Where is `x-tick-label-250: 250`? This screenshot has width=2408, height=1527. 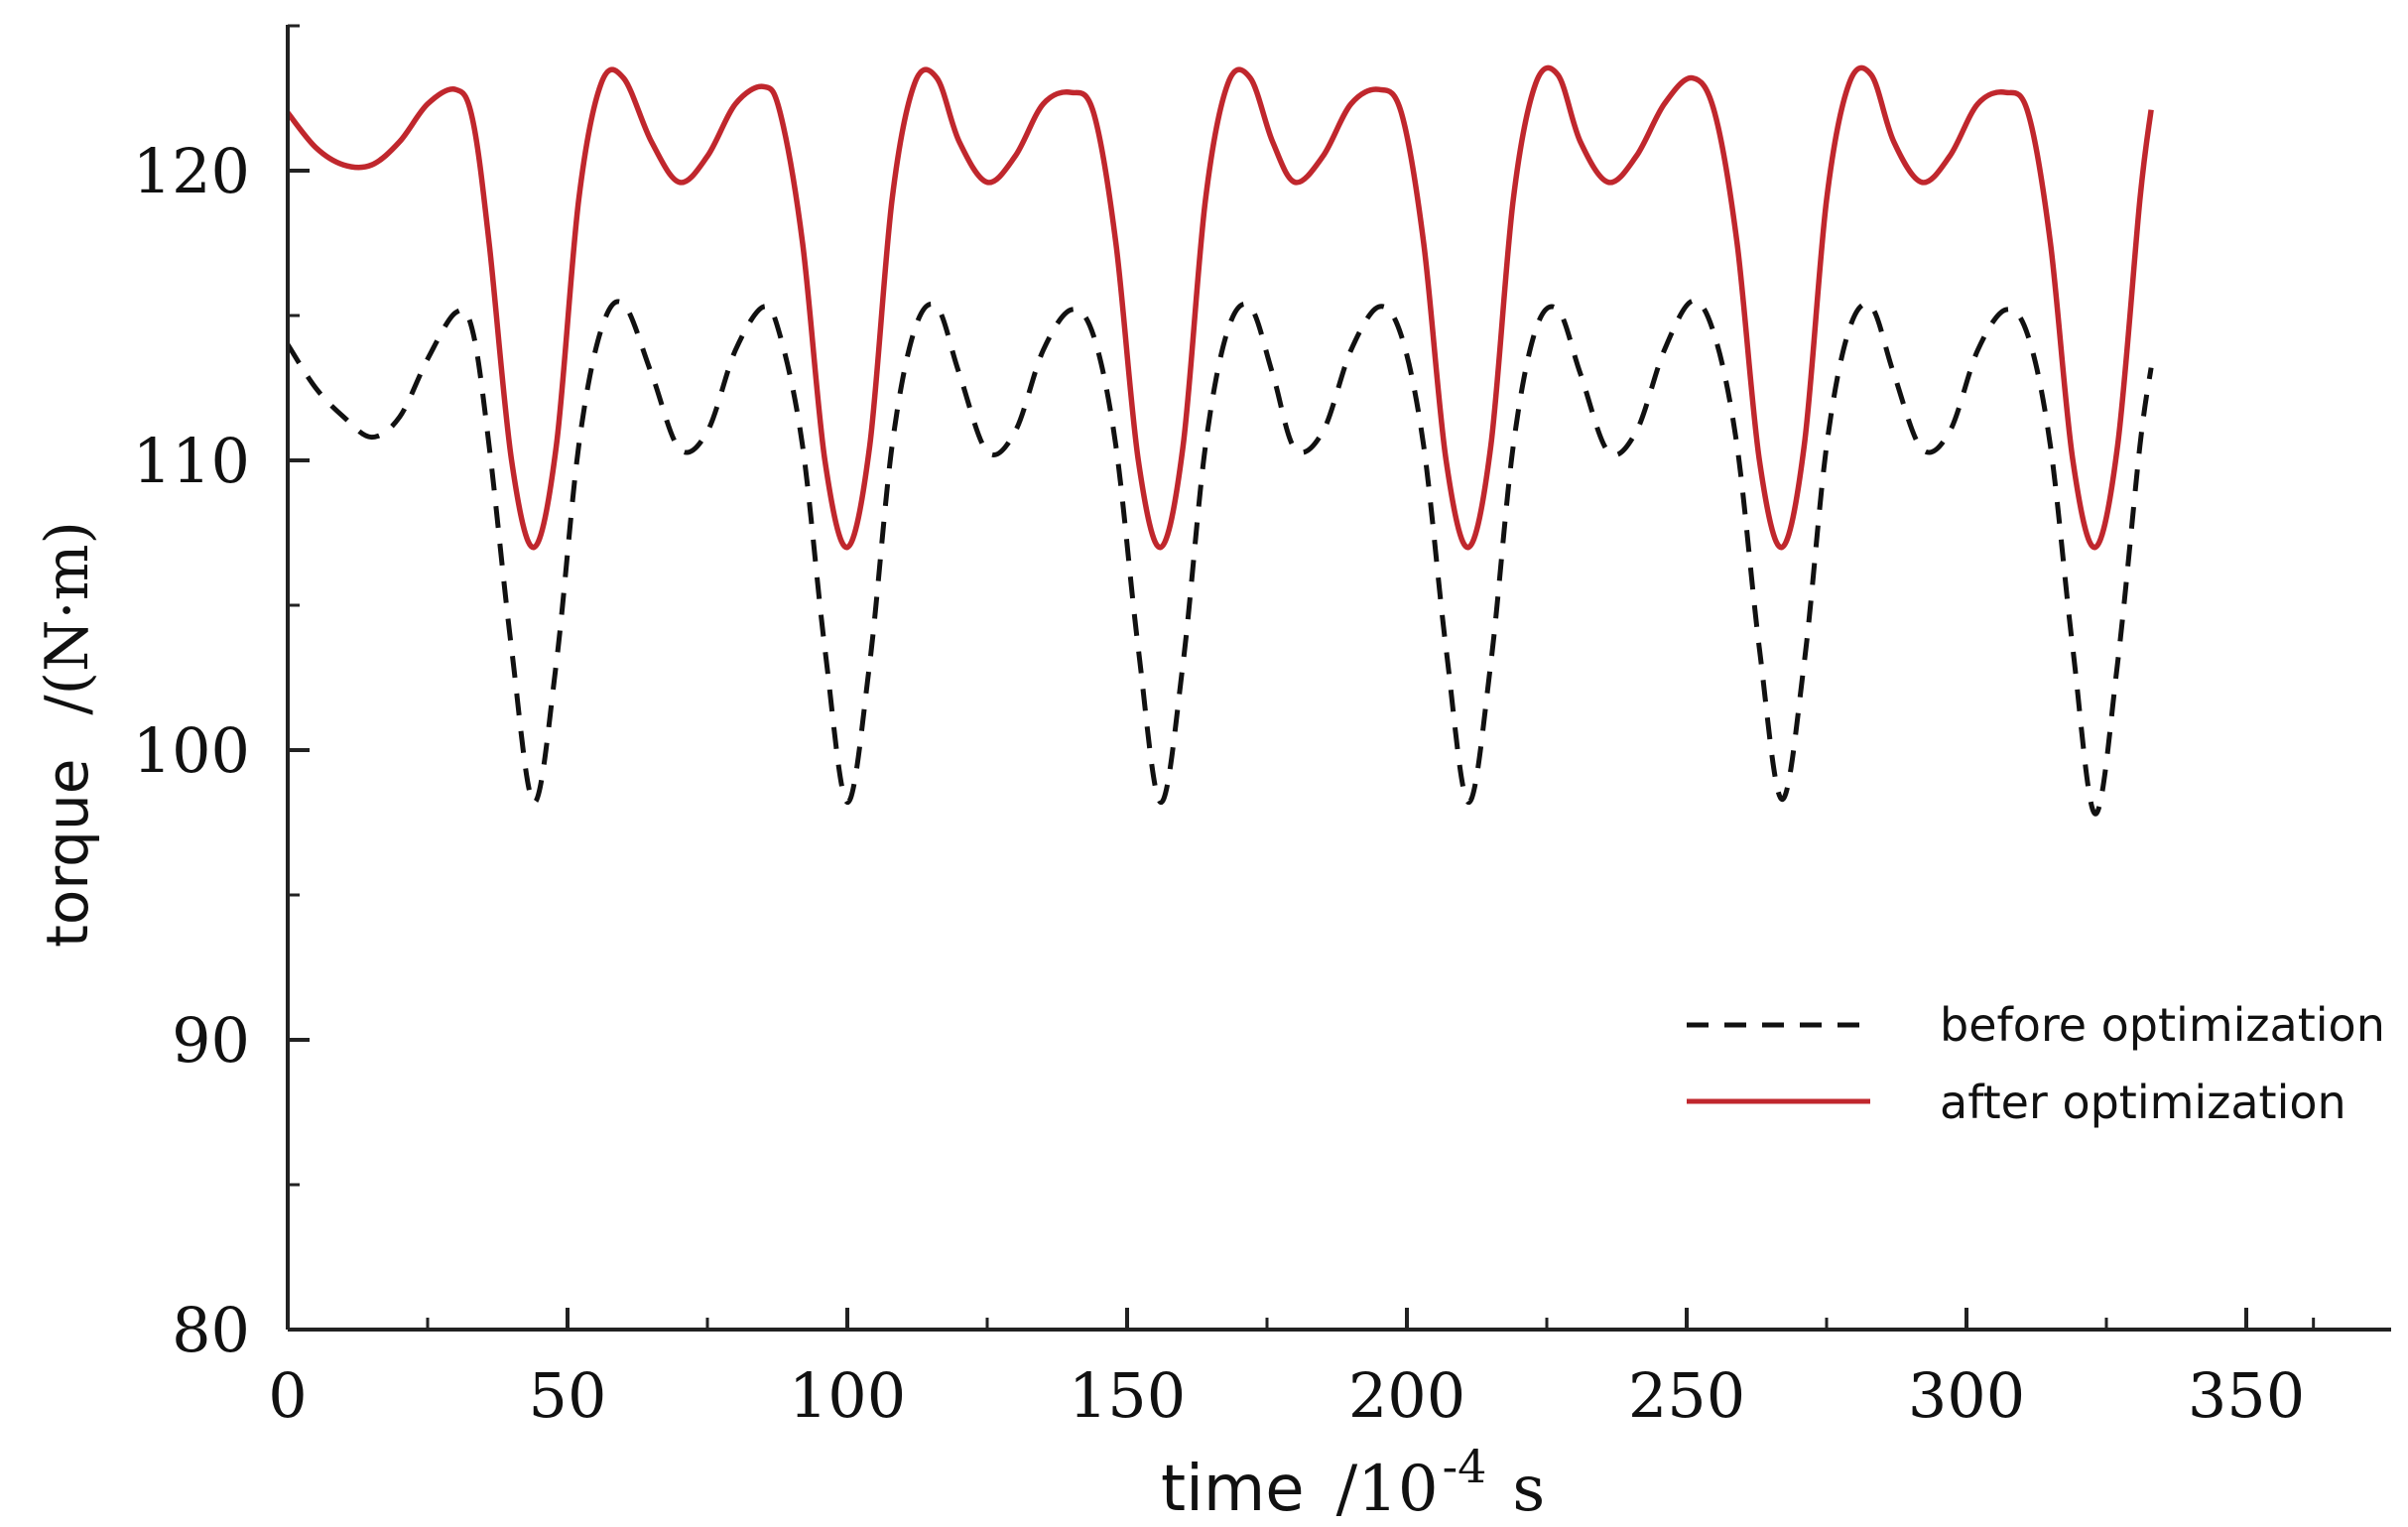
x-tick-label-250: 250 is located at coordinates (1686, 1395).